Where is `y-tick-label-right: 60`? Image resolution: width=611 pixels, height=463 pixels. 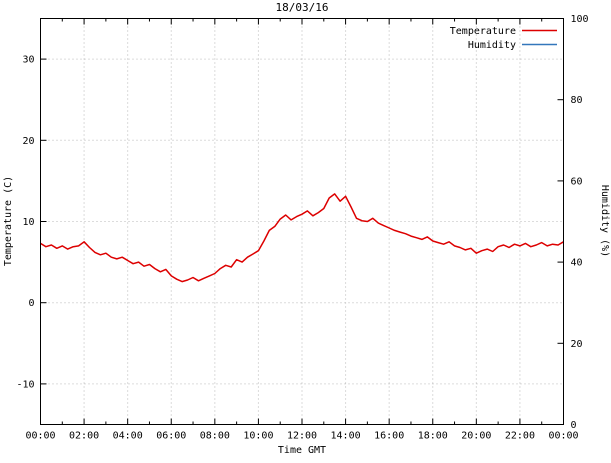
y-tick-label-right: 60 is located at coordinates (577, 181).